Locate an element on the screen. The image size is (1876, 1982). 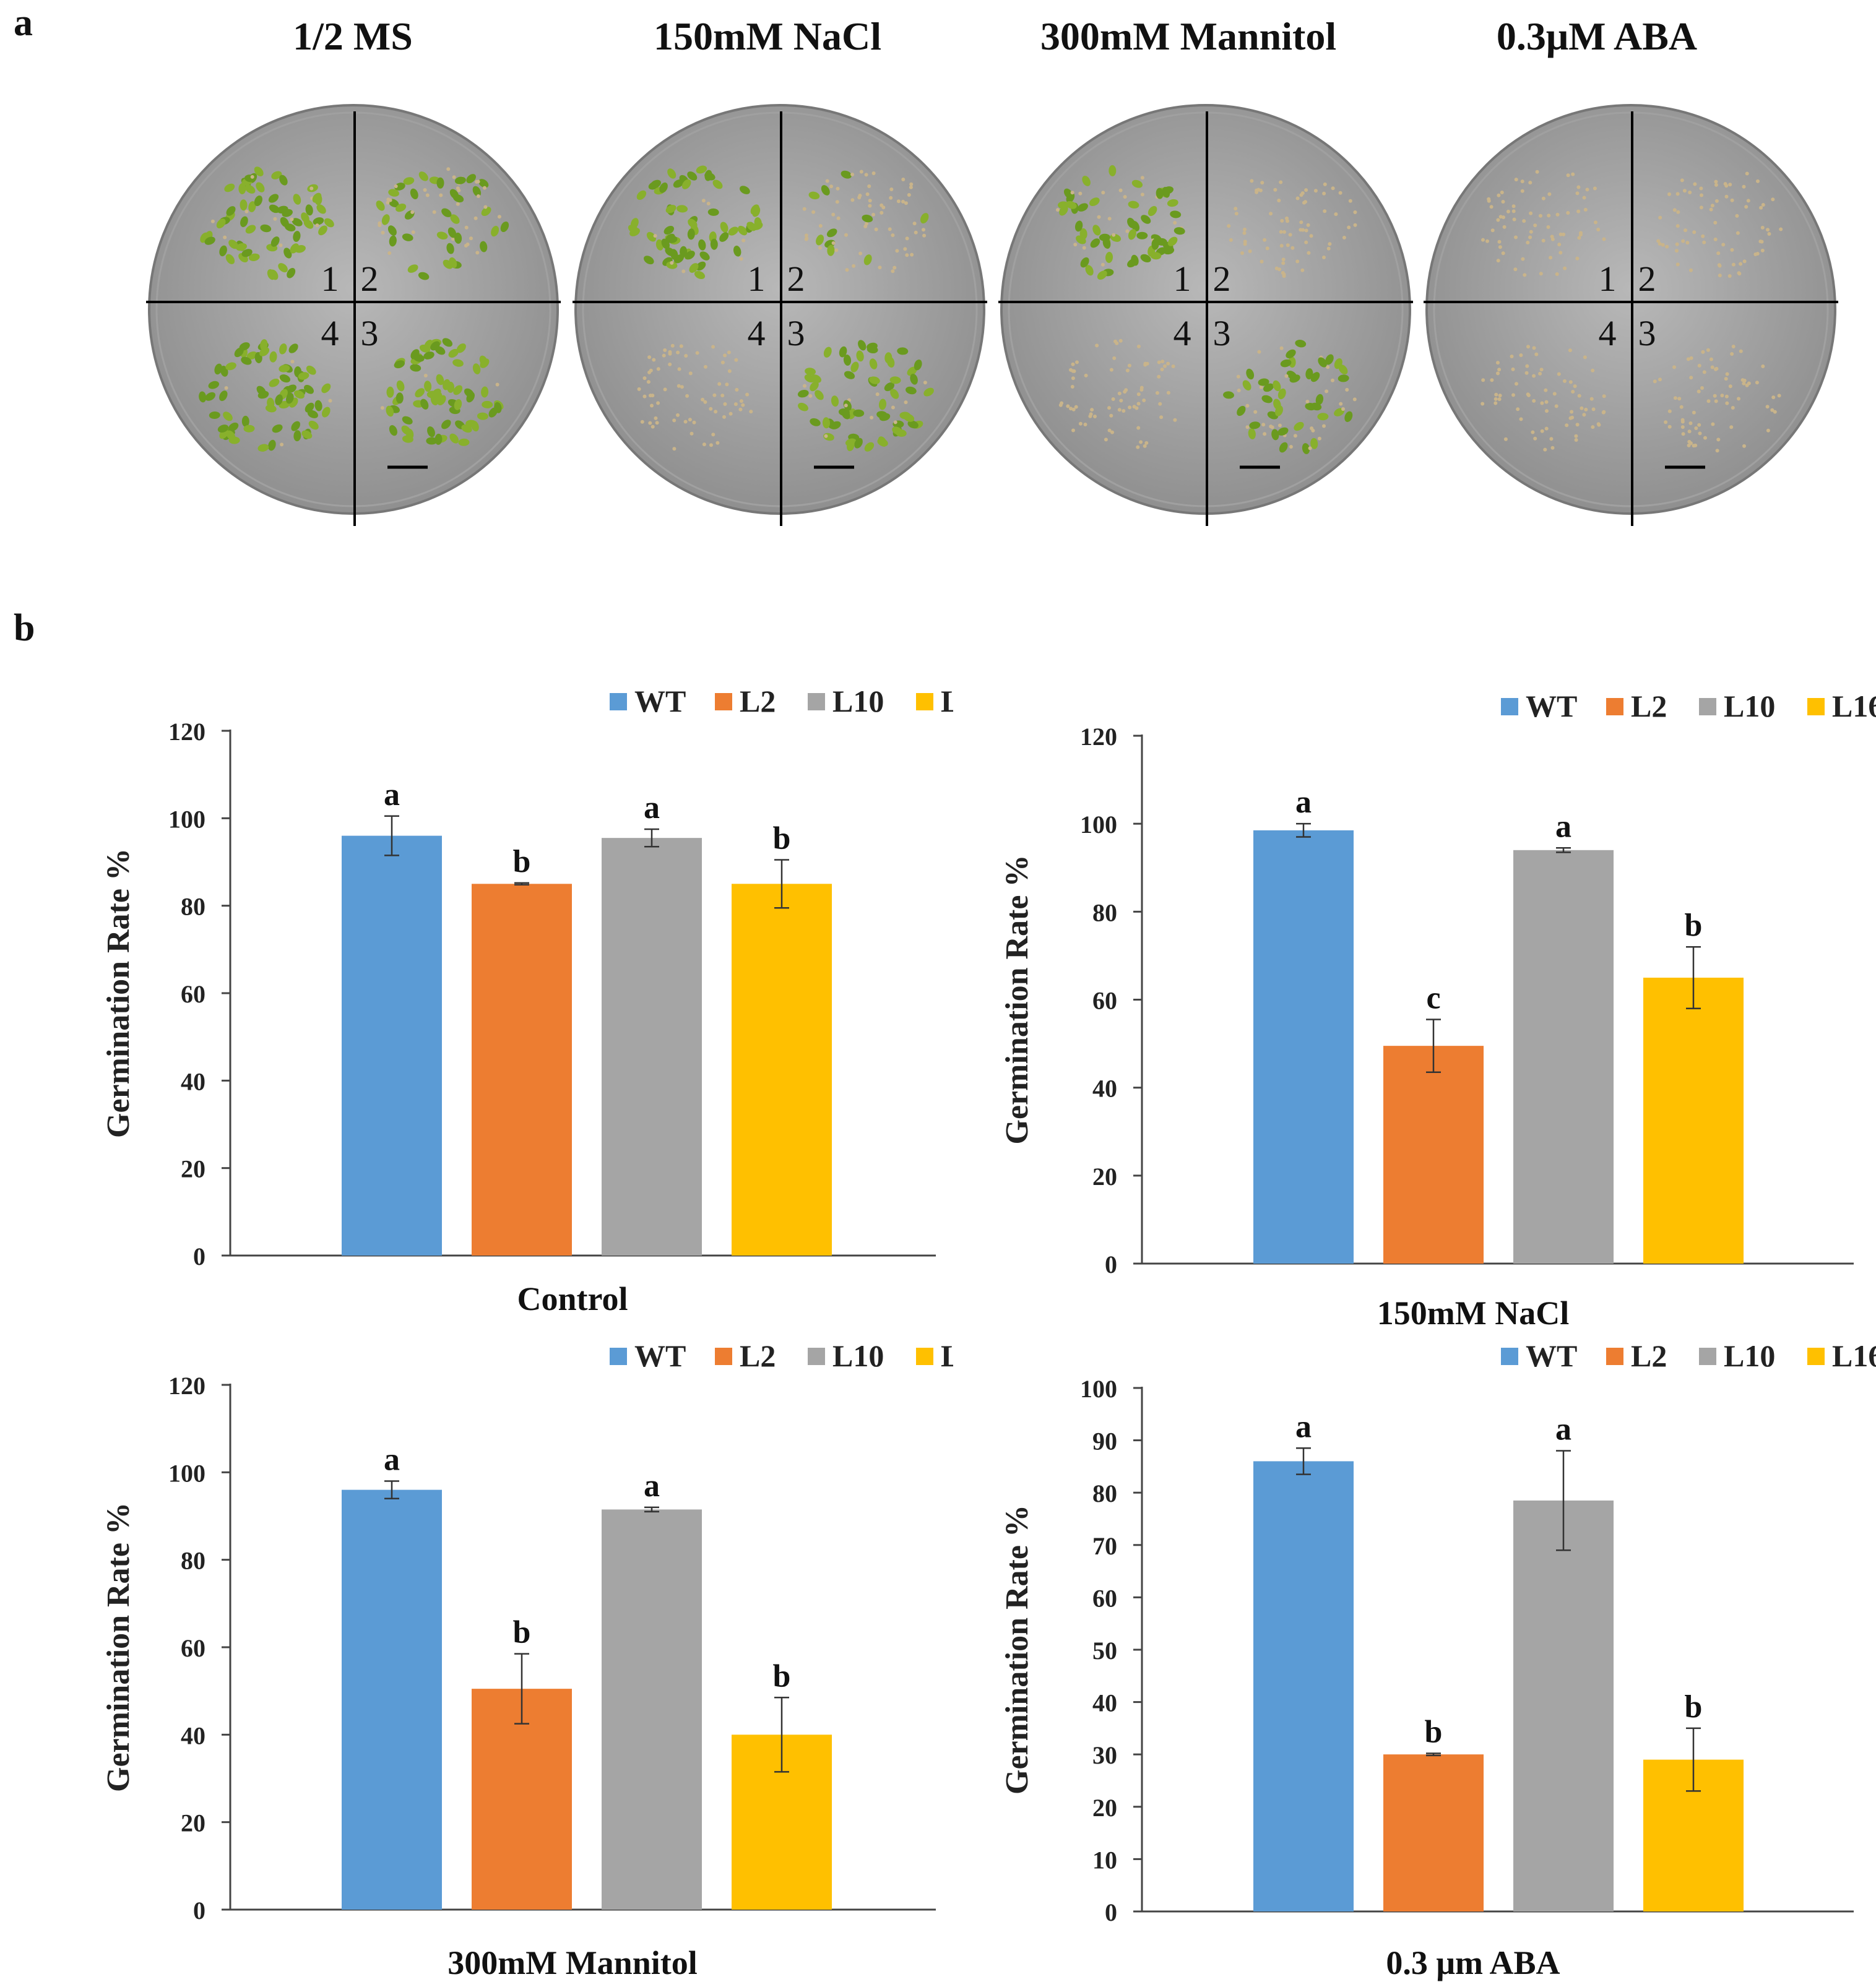
bar-L16 is located at coordinates (1693, 1120).